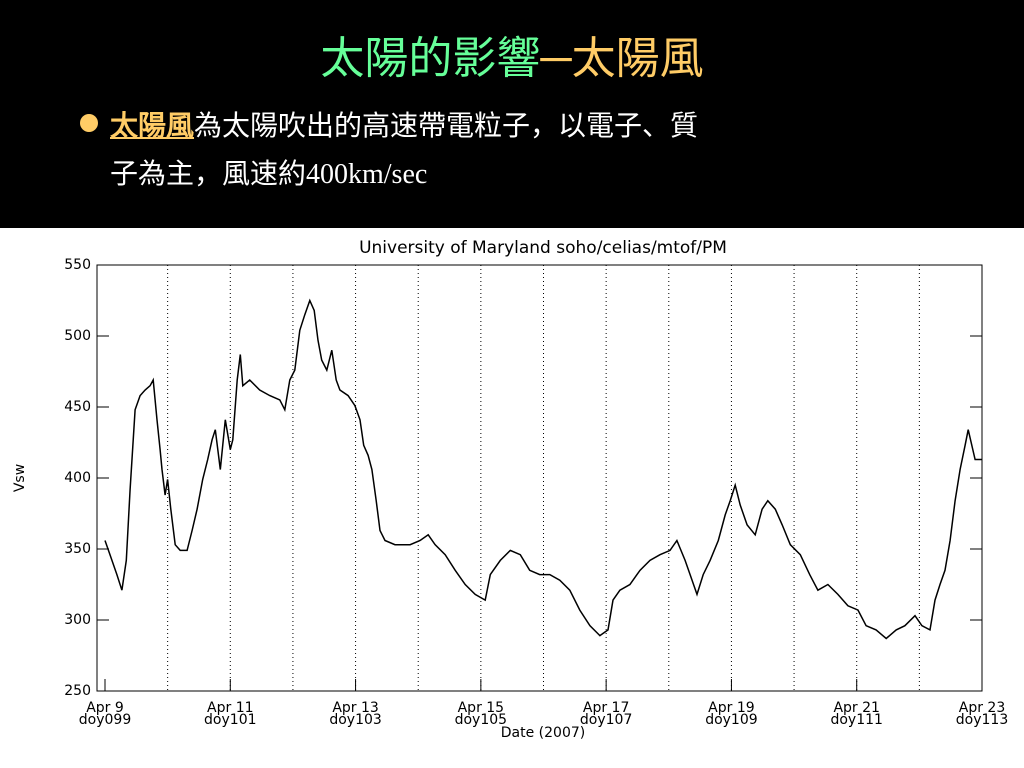 This screenshot has width=1024, height=768. I want to click on bullet-line: 太陽風為太陽吹出的高速帶電粒子，以電子、質, so click(404, 124).